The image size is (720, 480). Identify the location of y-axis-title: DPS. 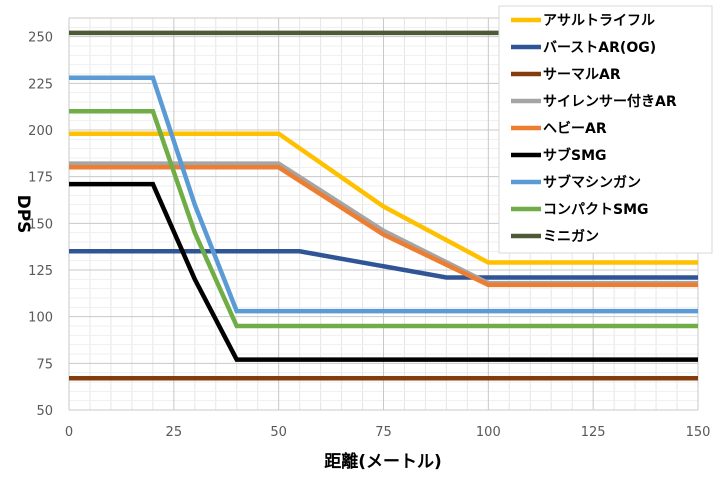
(23, 214).